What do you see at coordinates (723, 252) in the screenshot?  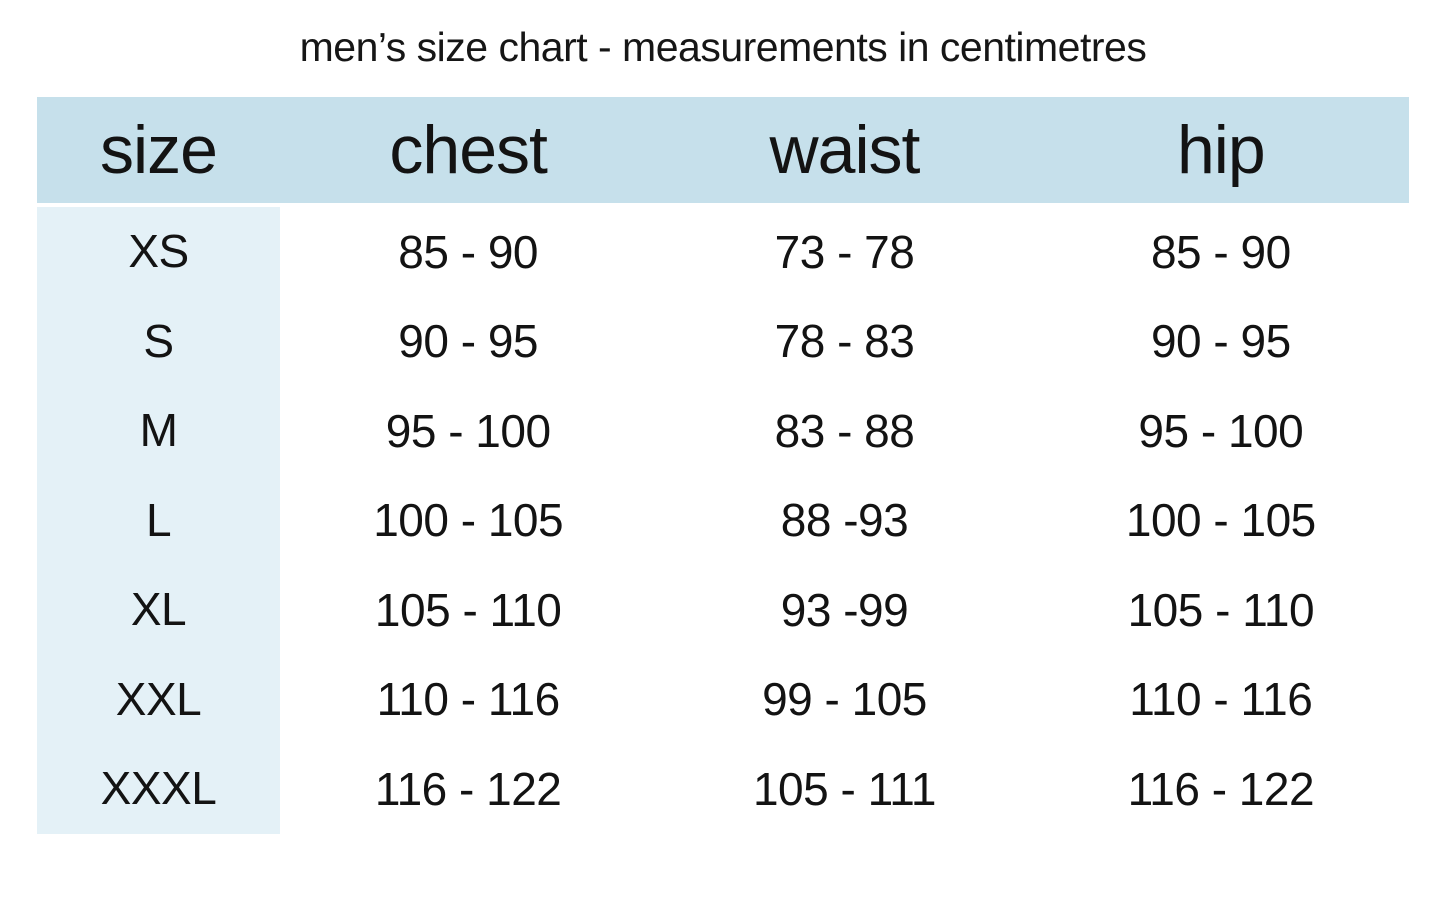 I see `table-row-xs: XS 85 - 90 73 - 78 85 - 90` at bounding box center [723, 252].